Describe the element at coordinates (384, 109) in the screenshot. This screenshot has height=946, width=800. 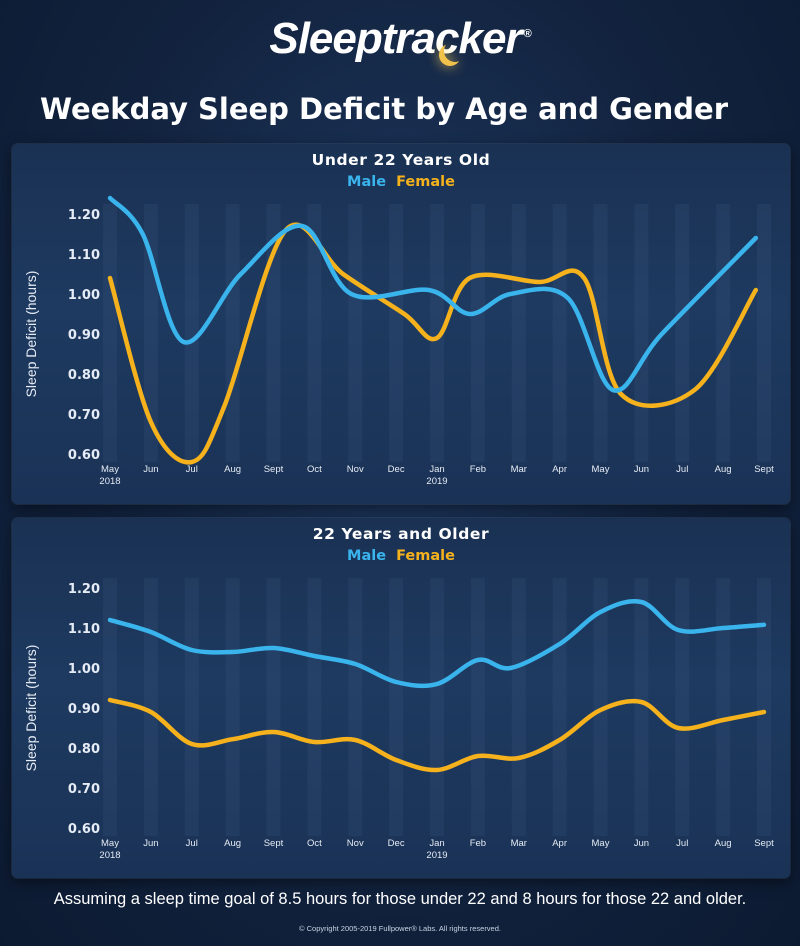
I see `page-title: Weekday Sleep Deficit by Age and Gender` at that location.